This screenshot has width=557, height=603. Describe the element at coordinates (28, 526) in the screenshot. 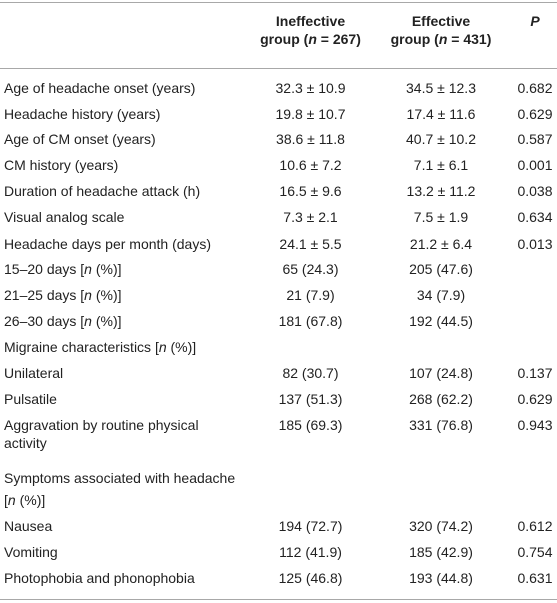

I see `row-label: Nausea` at that location.